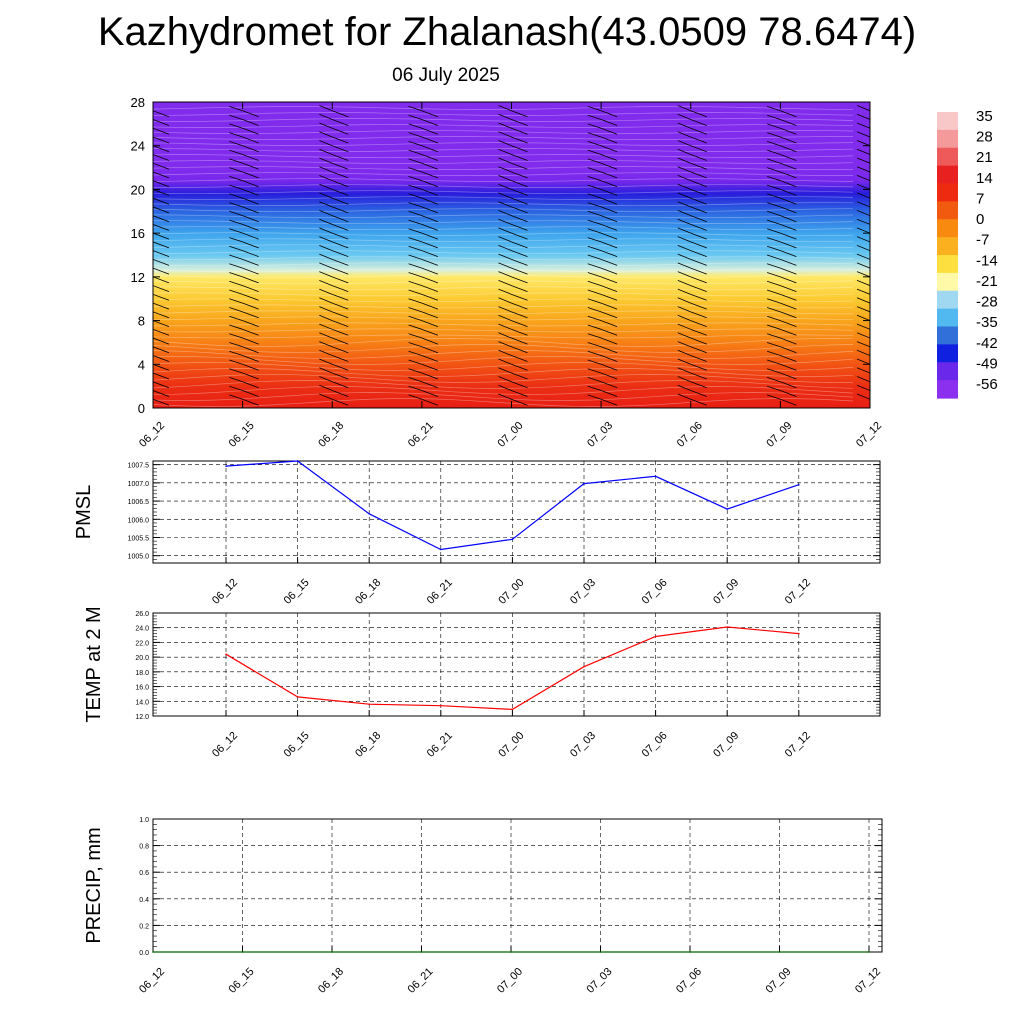  What do you see at coordinates (583, 745) in the screenshot?
I see `temp-panel-xtick-label: 07_03` at bounding box center [583, 745].